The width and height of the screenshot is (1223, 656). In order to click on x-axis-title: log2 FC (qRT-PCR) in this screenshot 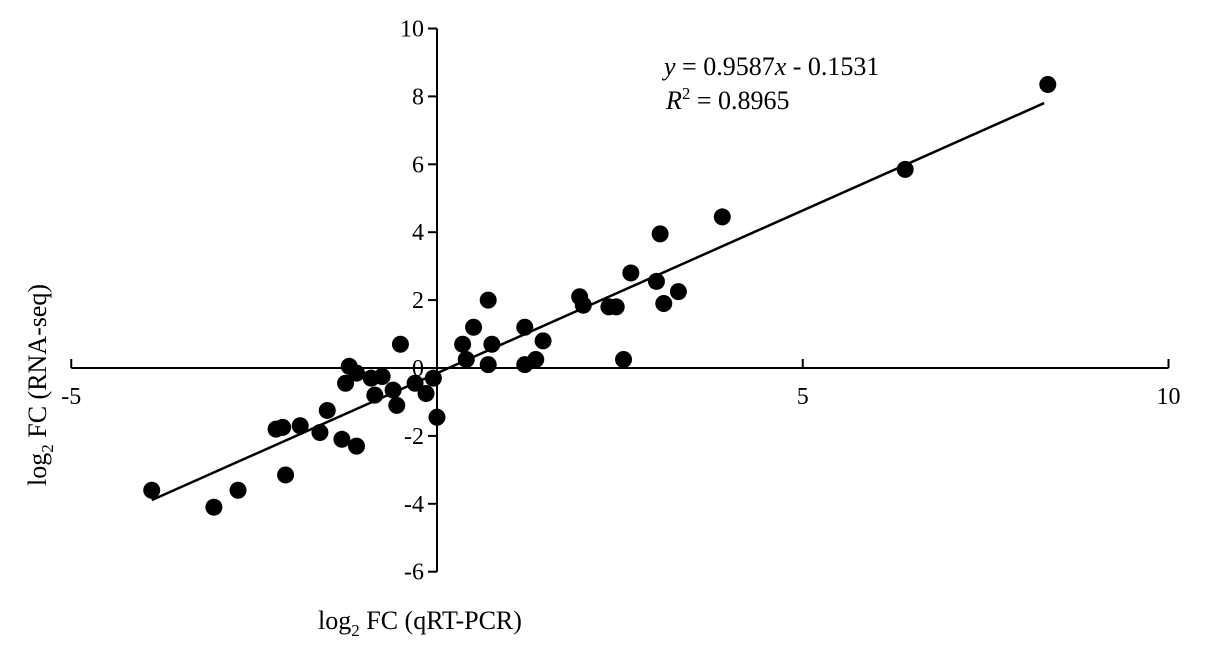, I will do `click(420, 623)`.